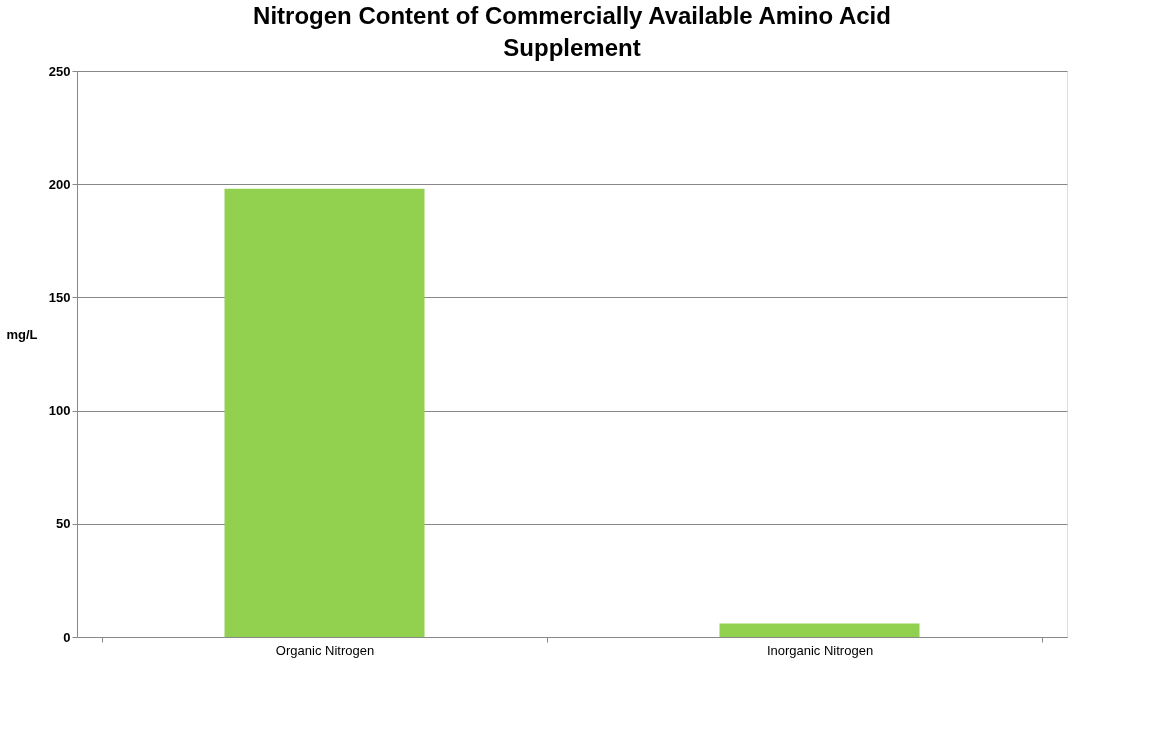 The width and height of the screenshot is (1160, 742). What do you see at coordinates (572, 31) in the screenshot?
I see `chart-title: Nitrogen Content of Commercially Available Amino Acid Supplement` at bounding box center [572, 31].